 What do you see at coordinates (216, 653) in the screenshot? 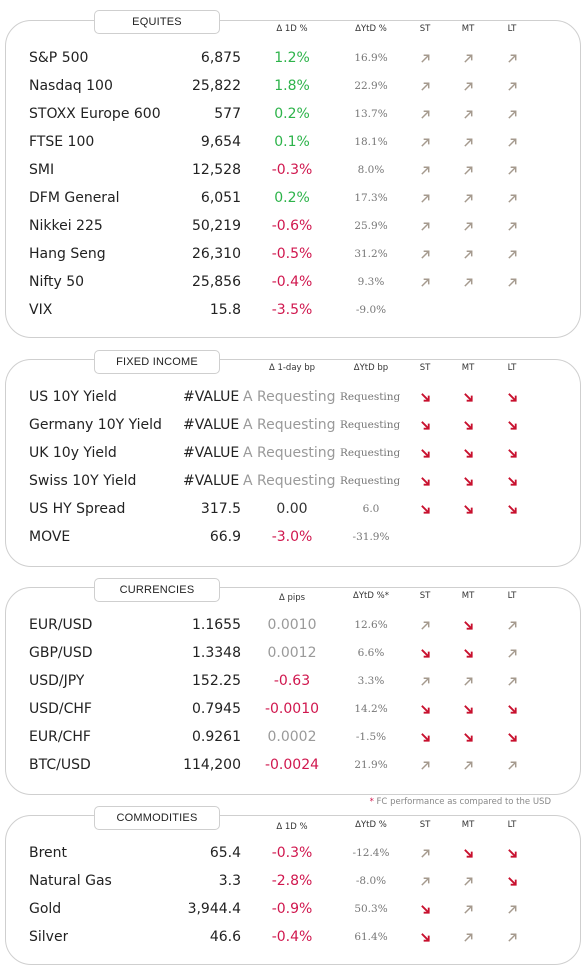
I see `instrument-value: 1.3348` at bounding box center [216, 653].